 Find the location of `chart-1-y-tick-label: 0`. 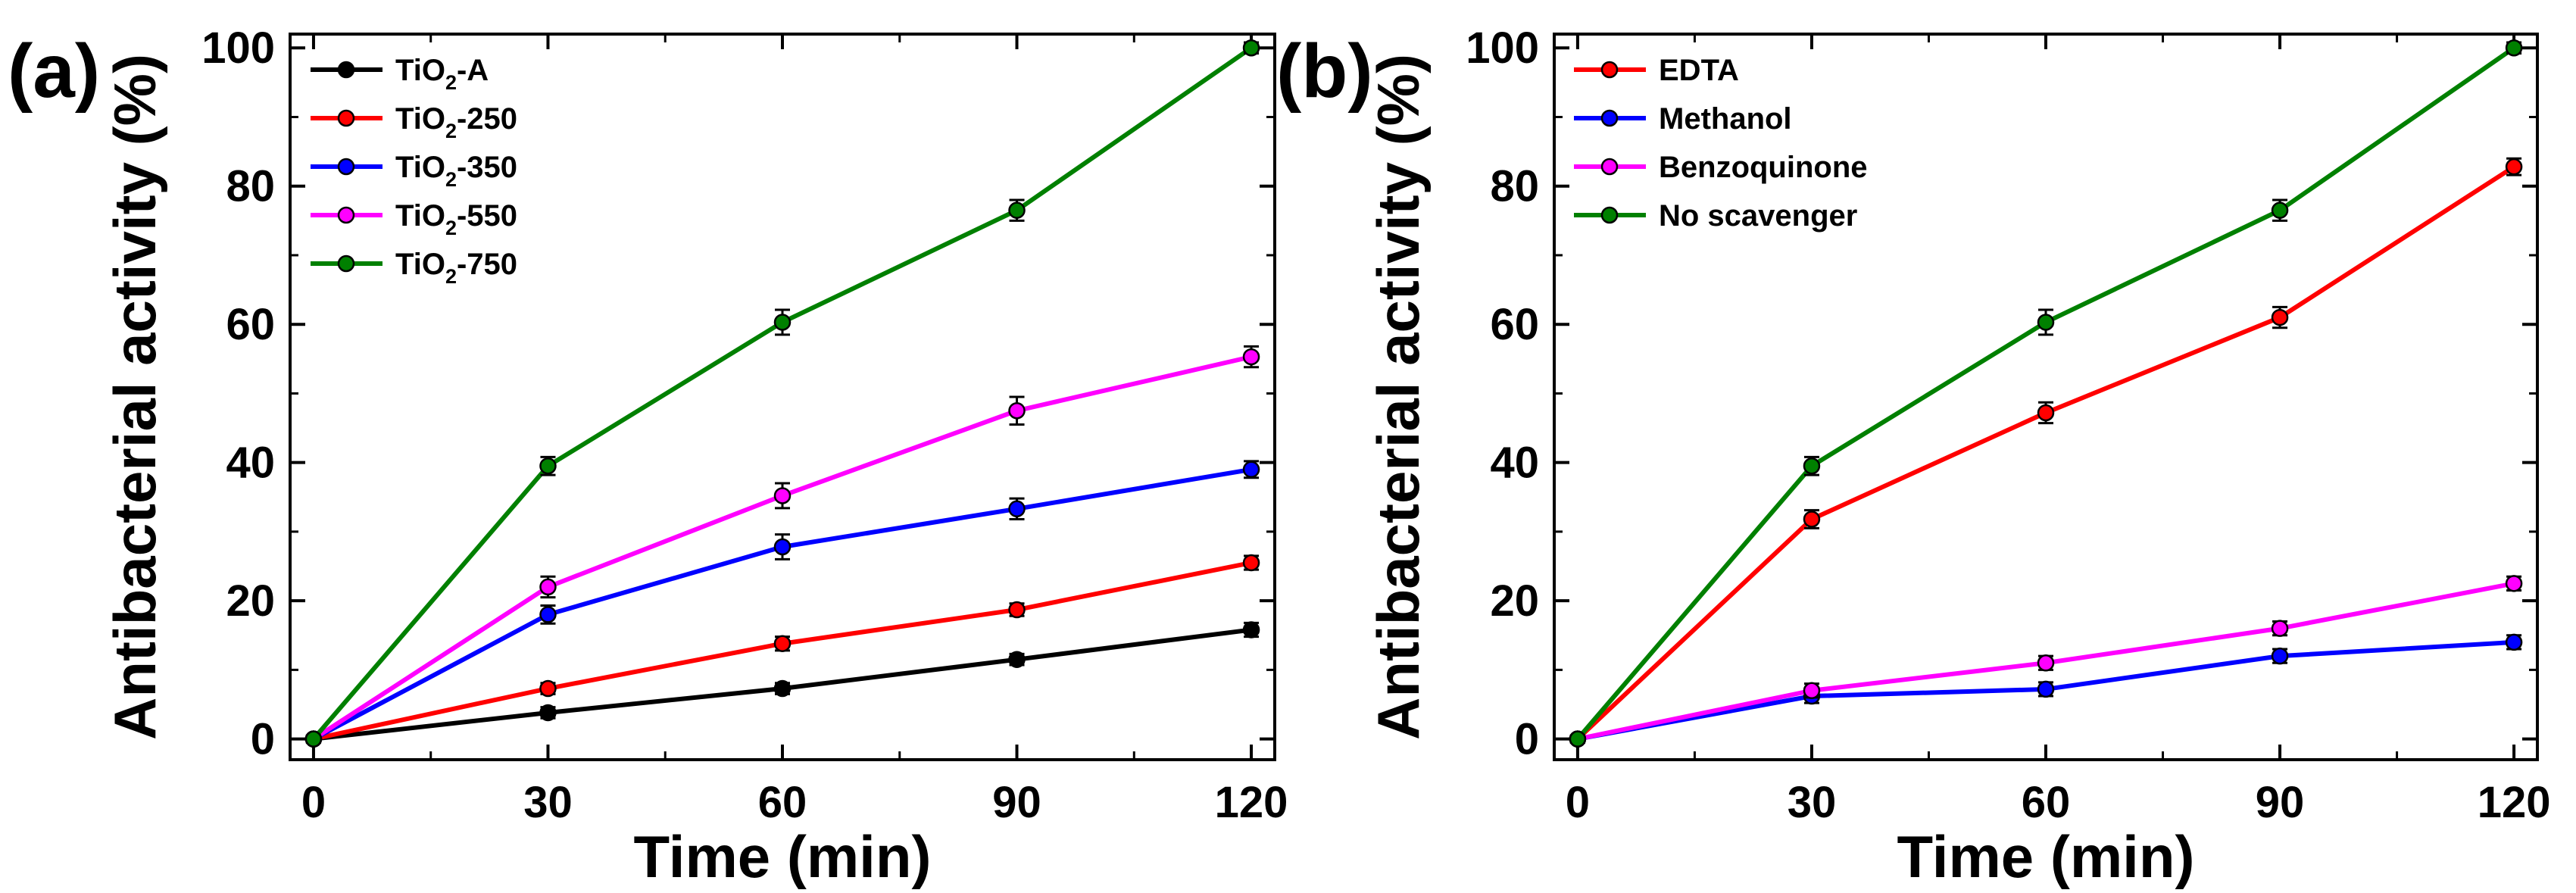

chart-1-y-tick-label: 0 is located at coordinates (1527, 740).